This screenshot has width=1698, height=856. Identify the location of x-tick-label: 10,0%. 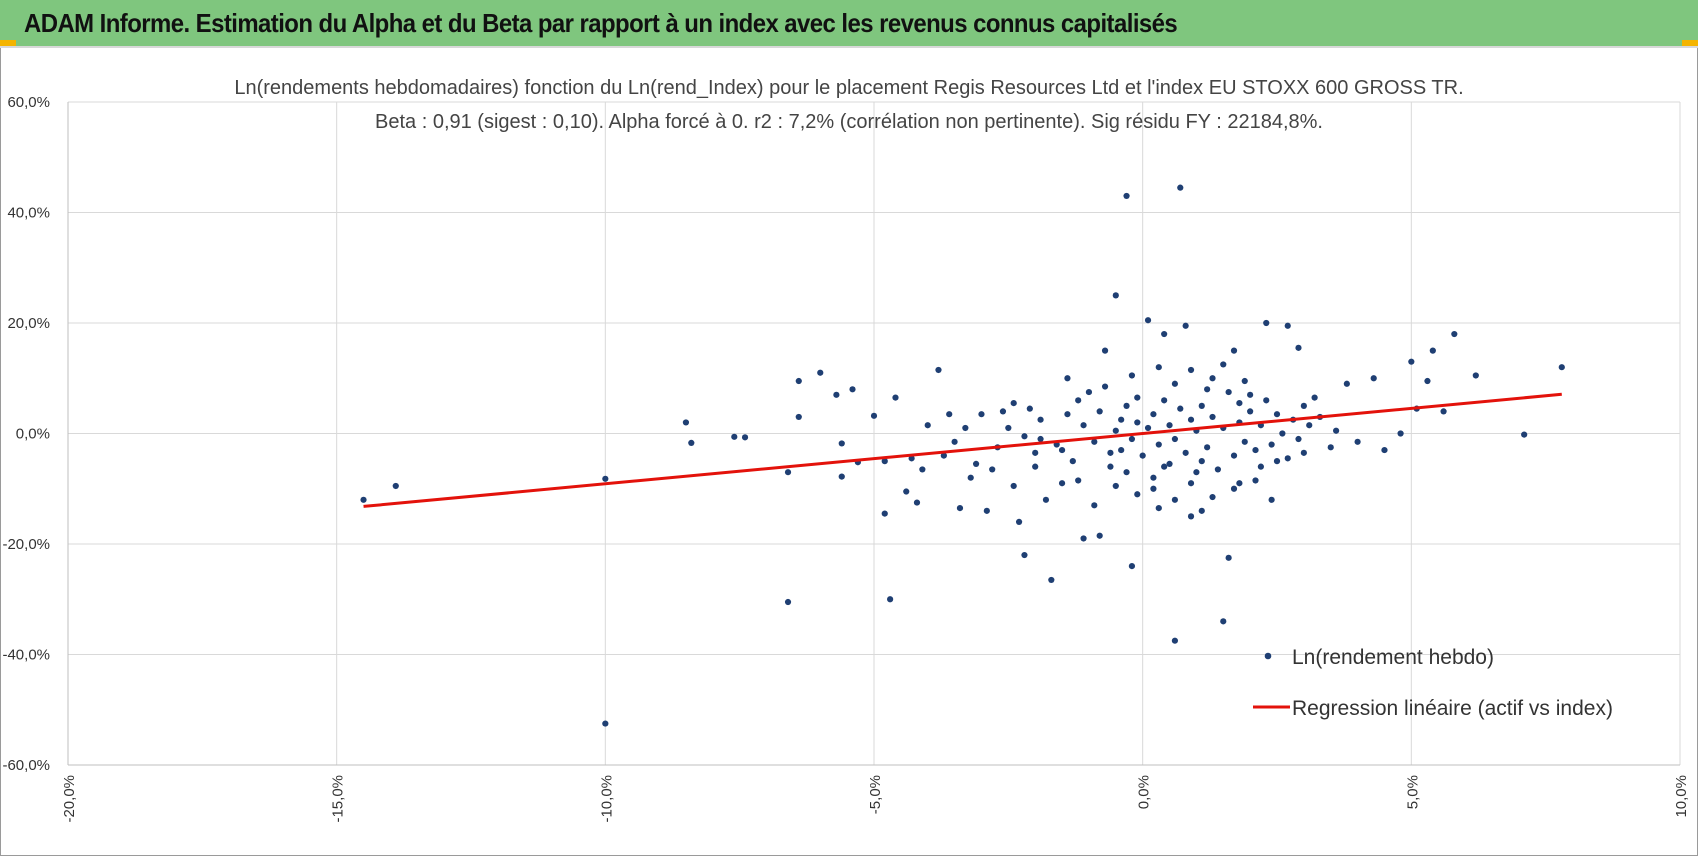
(1681, 796).